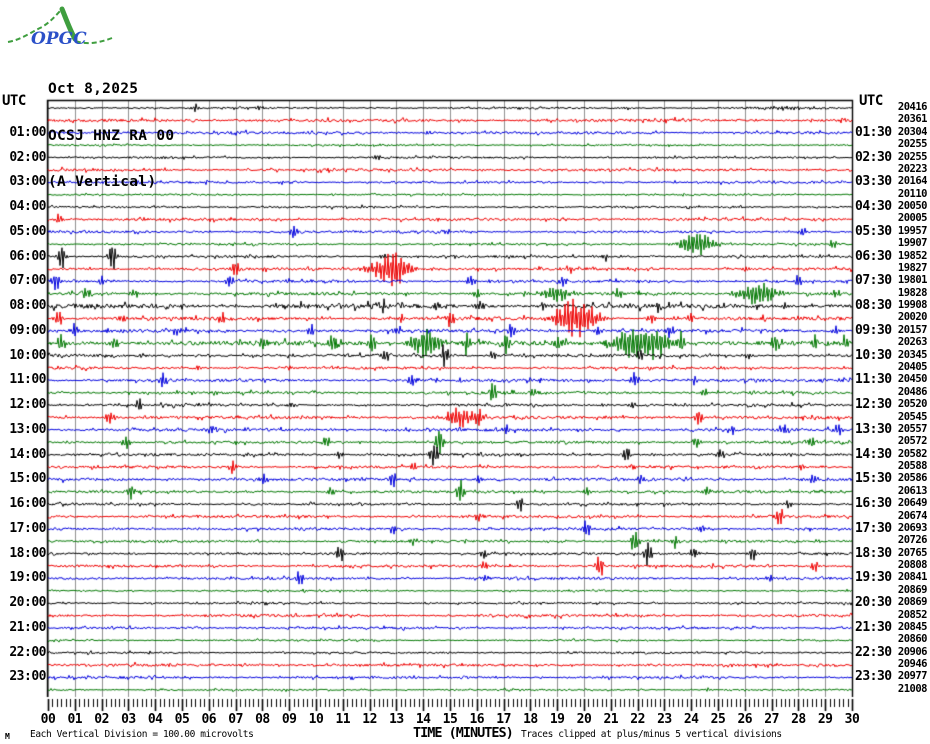 This screenshot has width=930, height=744. What do you see at coordinates (235, 719) in the screenshot?
I see `x-tick-label: 07` at bounding box center [235, 719].